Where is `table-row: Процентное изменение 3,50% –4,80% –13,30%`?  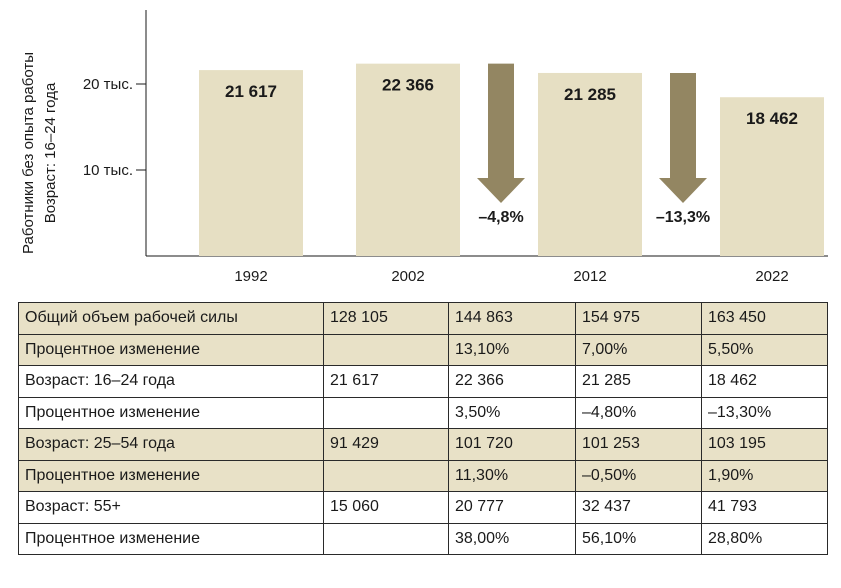
table-row: Процентное изменение 3,50% –4,80% –13,30% is located at coordinates (423, 412).